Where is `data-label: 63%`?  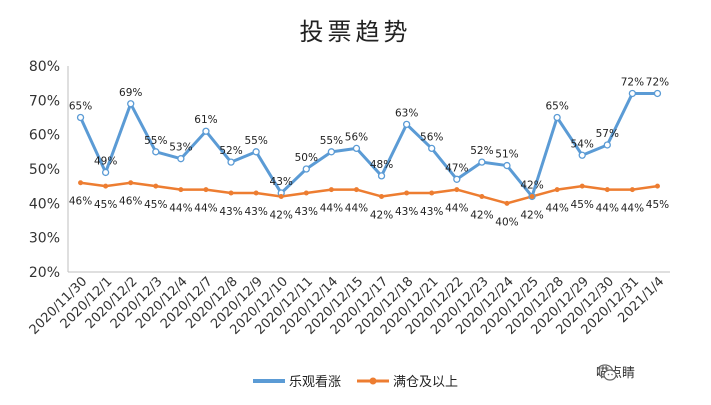
data-label: 63% is located at coordinates (406, 113).